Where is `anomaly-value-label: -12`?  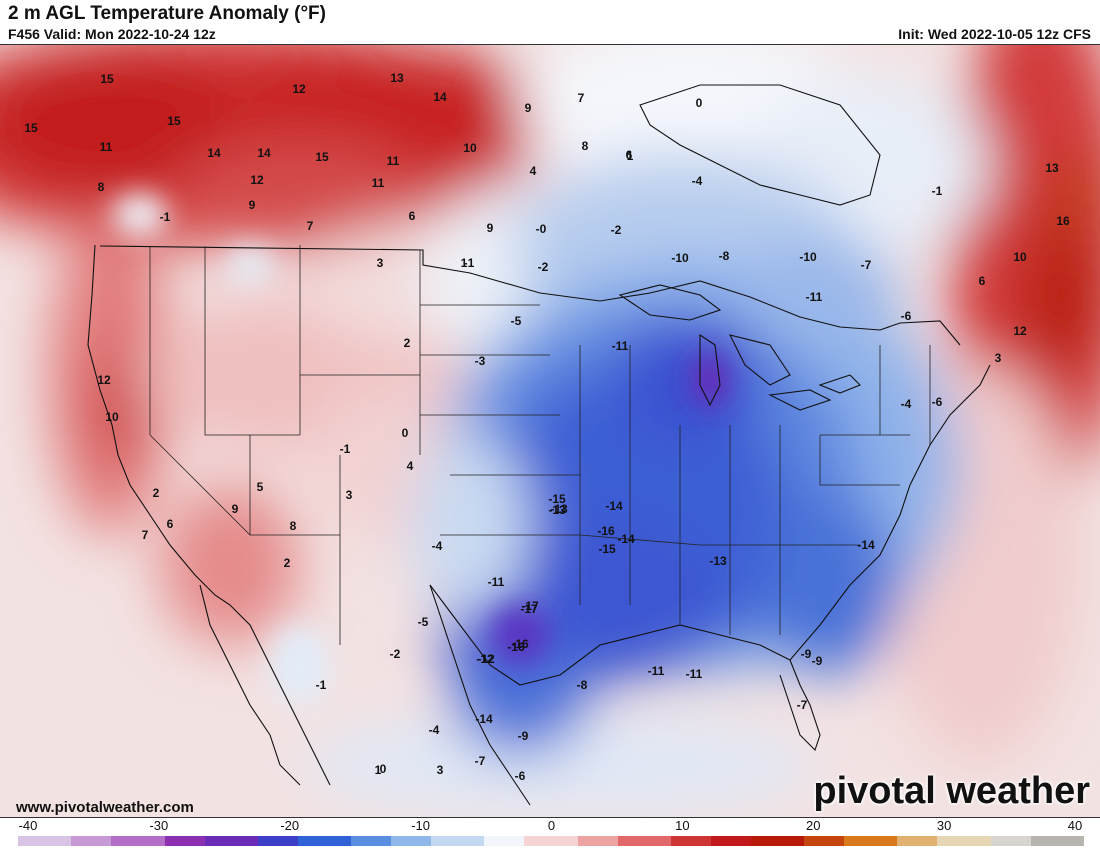 anomaly-value-label: -12 is located at coordinates (486, 659).